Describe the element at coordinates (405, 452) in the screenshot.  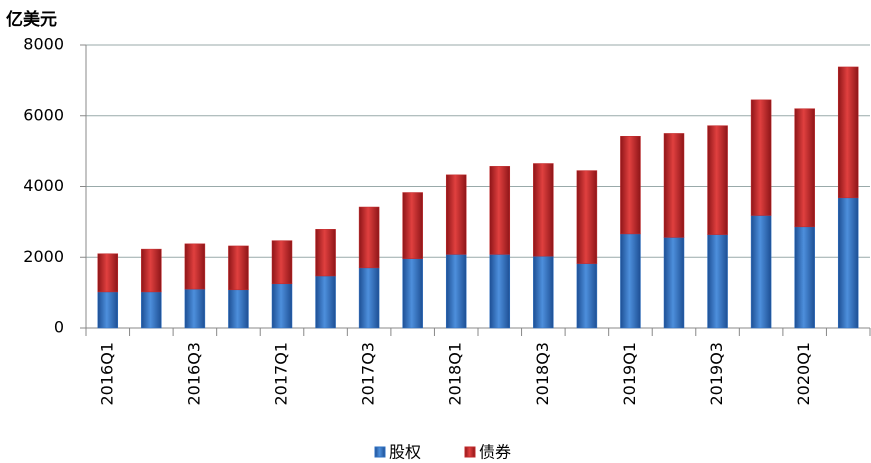
I see `legend-label: 股权` at that location.